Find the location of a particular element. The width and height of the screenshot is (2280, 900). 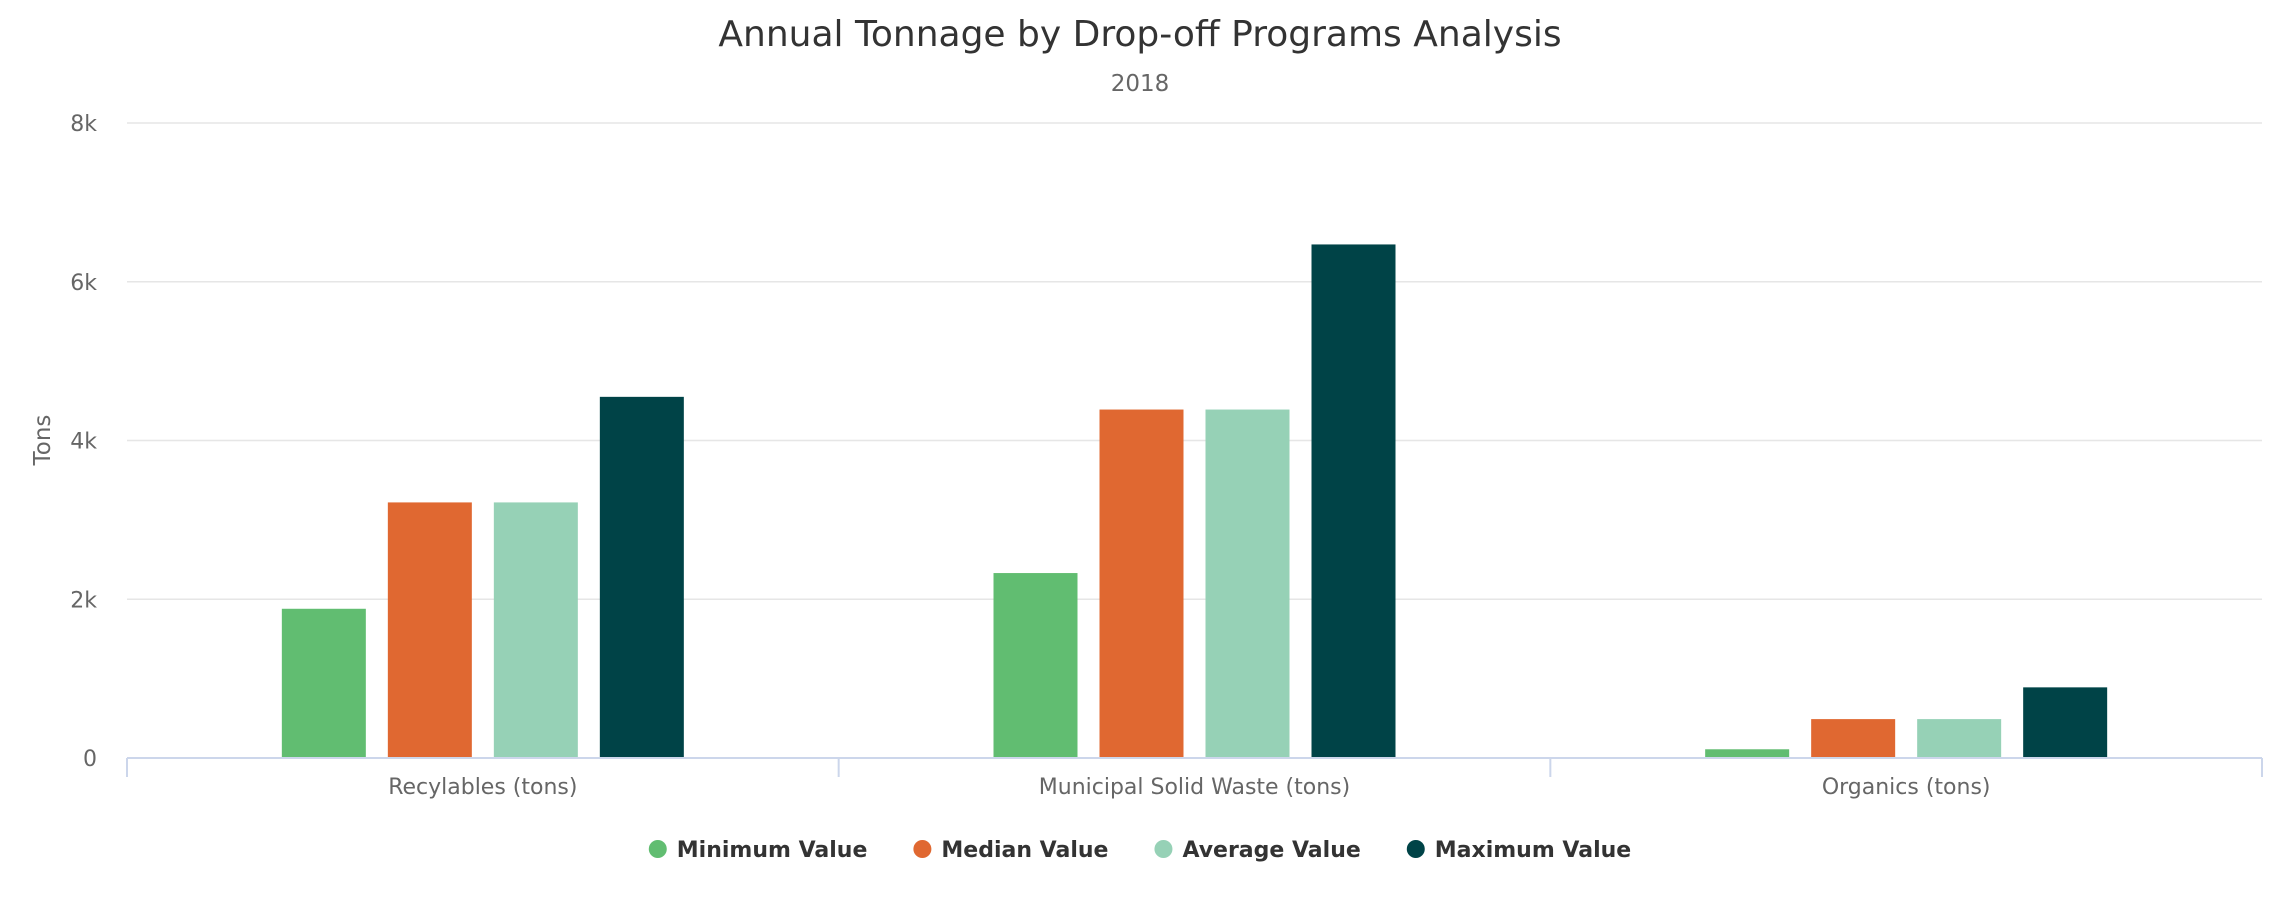

y-axis-ticks: 0 2k 4k 6k 8k is located at coordinates (83, 442).